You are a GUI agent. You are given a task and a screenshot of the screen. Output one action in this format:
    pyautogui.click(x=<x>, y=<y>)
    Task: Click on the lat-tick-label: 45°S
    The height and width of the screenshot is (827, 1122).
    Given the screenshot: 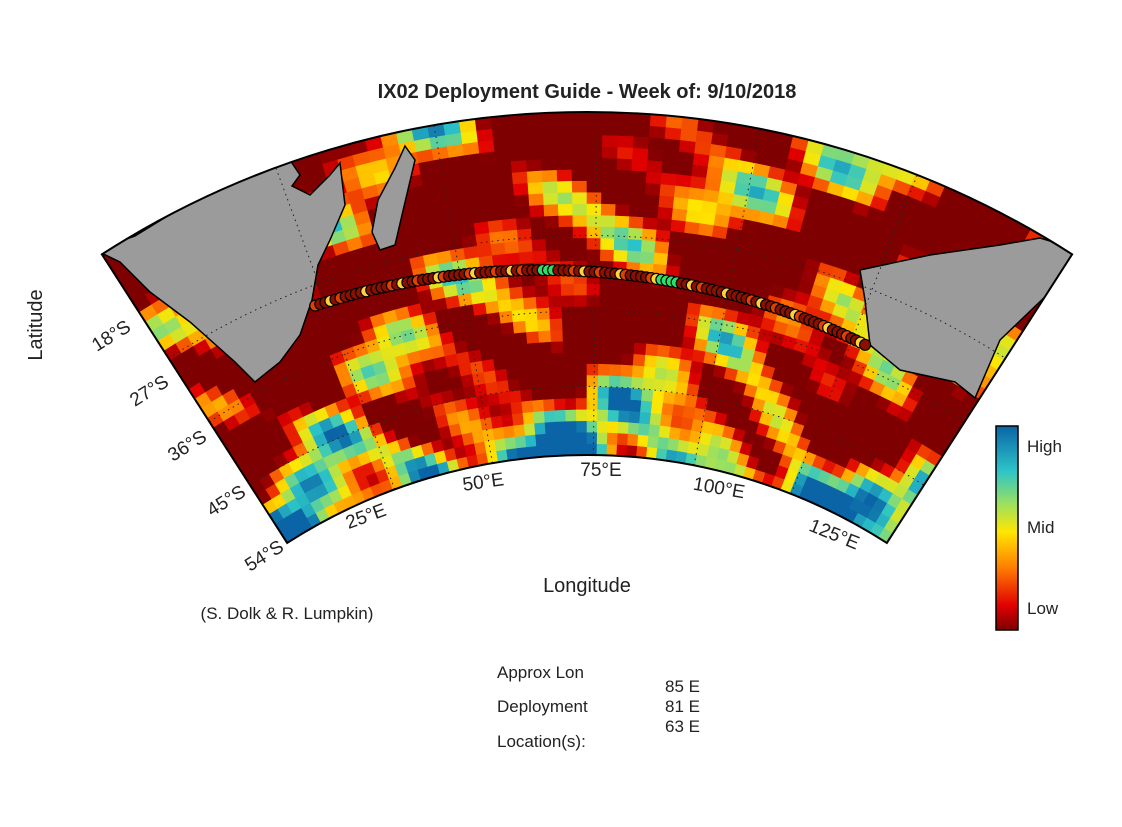 What is the action you would take?
    pyautogui.click(x=226, y=501)
    